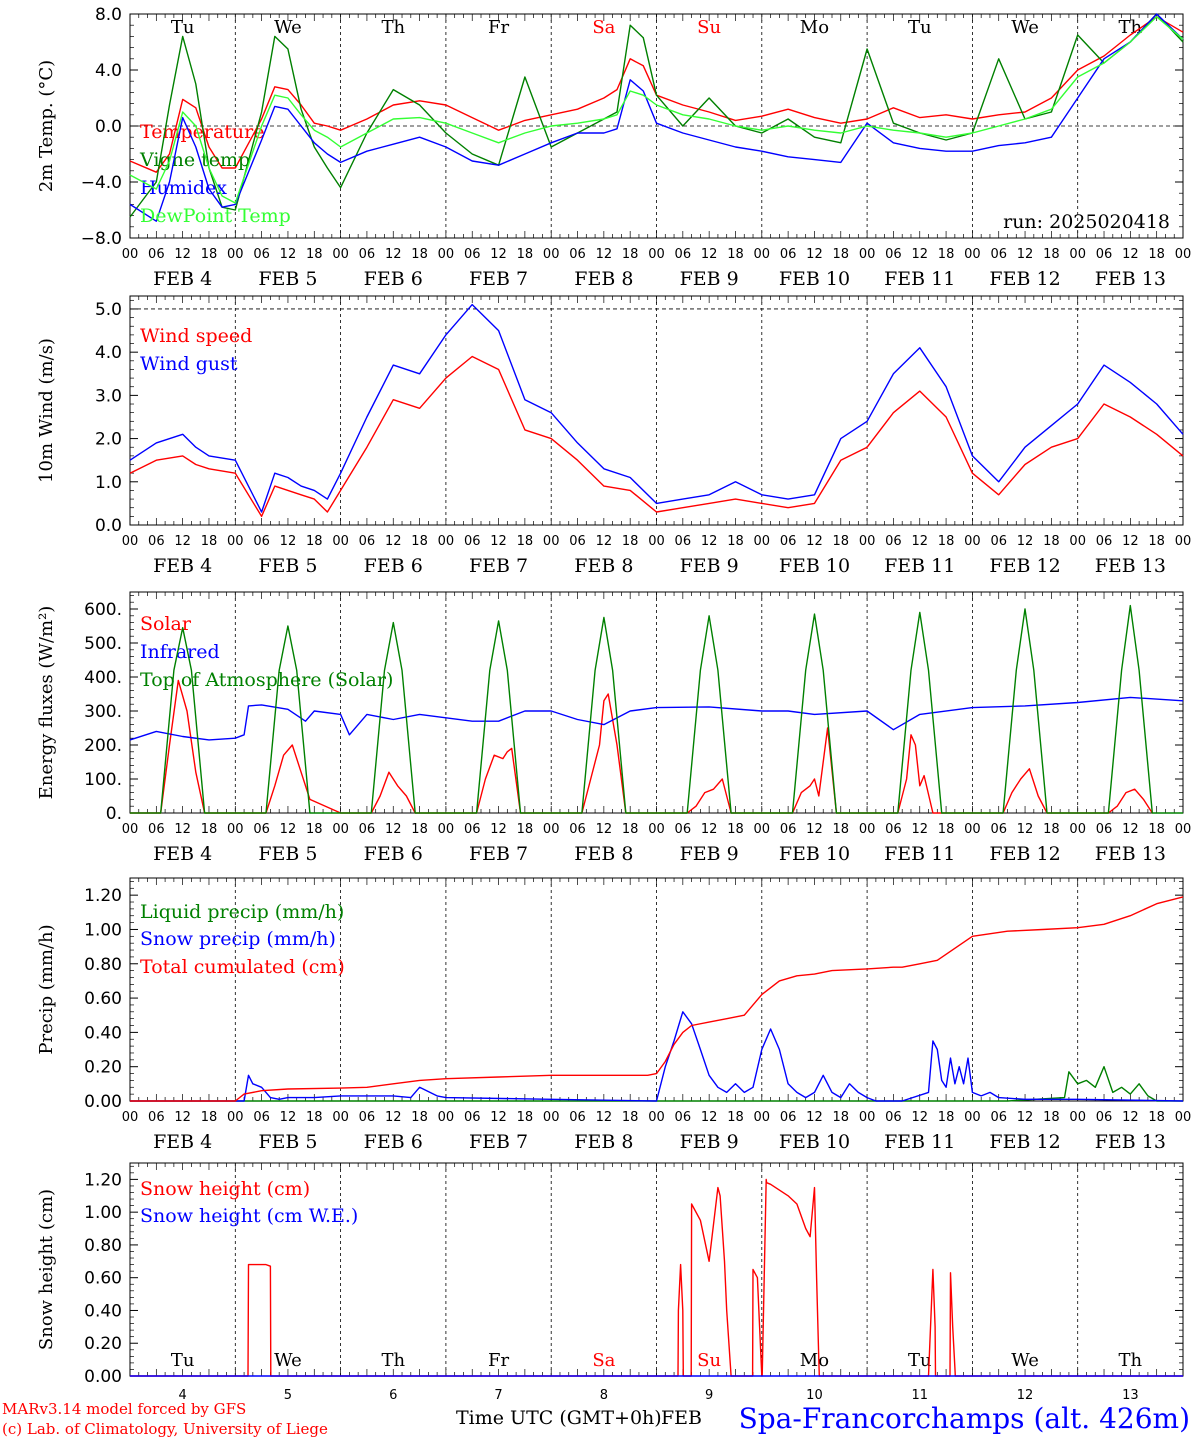 The width and height of the screenshot is (1194, 1440). Describe the element at coordinates (393, 1395) in the screenshot. I see `day-number-label: 6` at that location.